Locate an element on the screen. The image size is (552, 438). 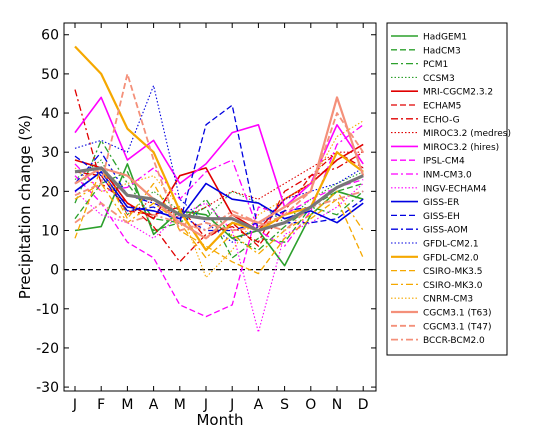
legend-label-4: MRI-CGCM2.3.2 is located at coordinates (458, 93).